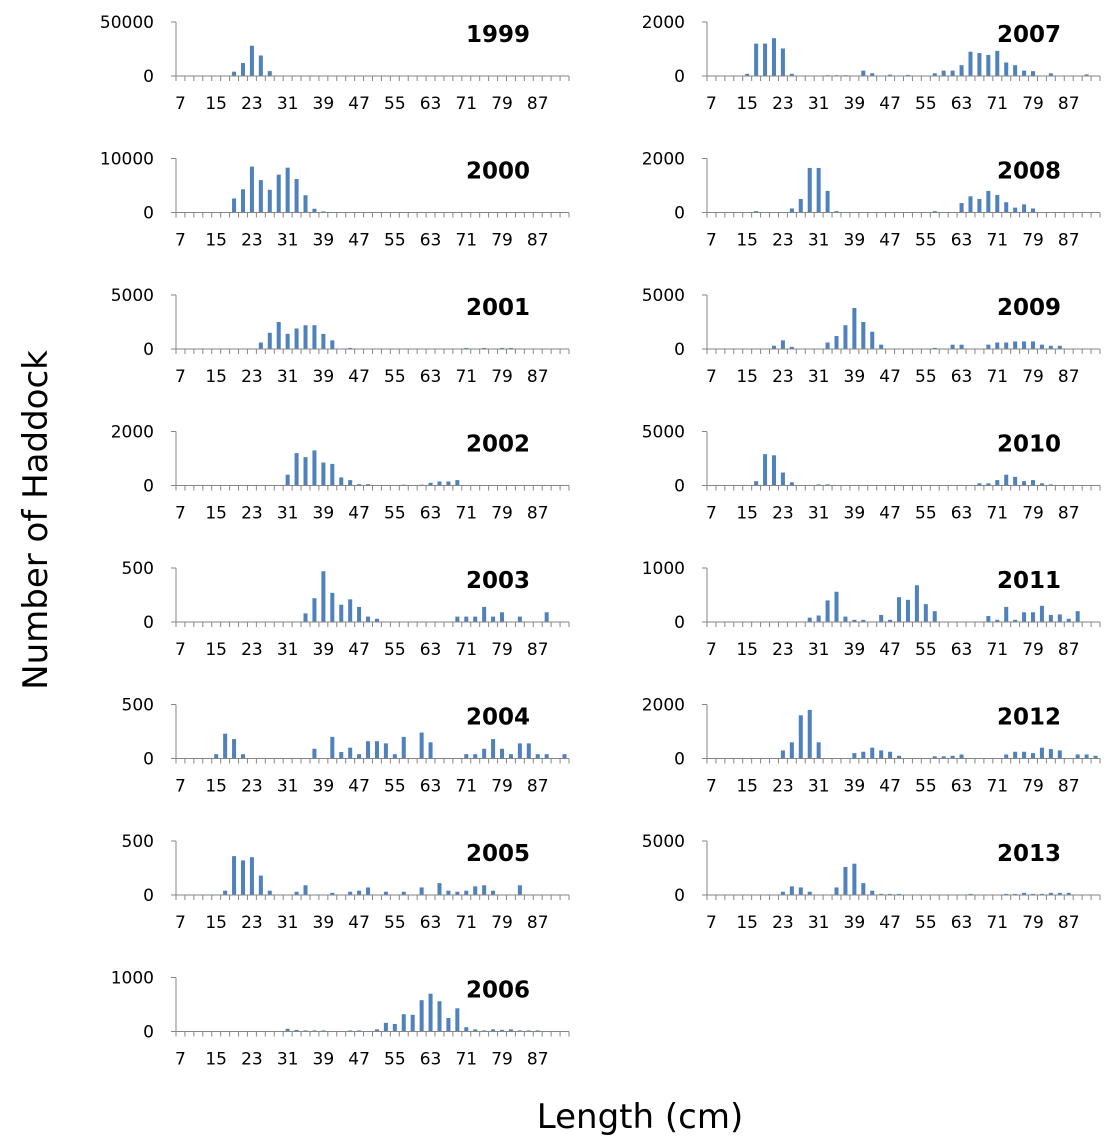  Describe the element at coordinates (346, 746) in the screenshot. I see `panel-2004: 500 0 7 15 23 31 39 47 55 63 71 79 87 2004` at that location.